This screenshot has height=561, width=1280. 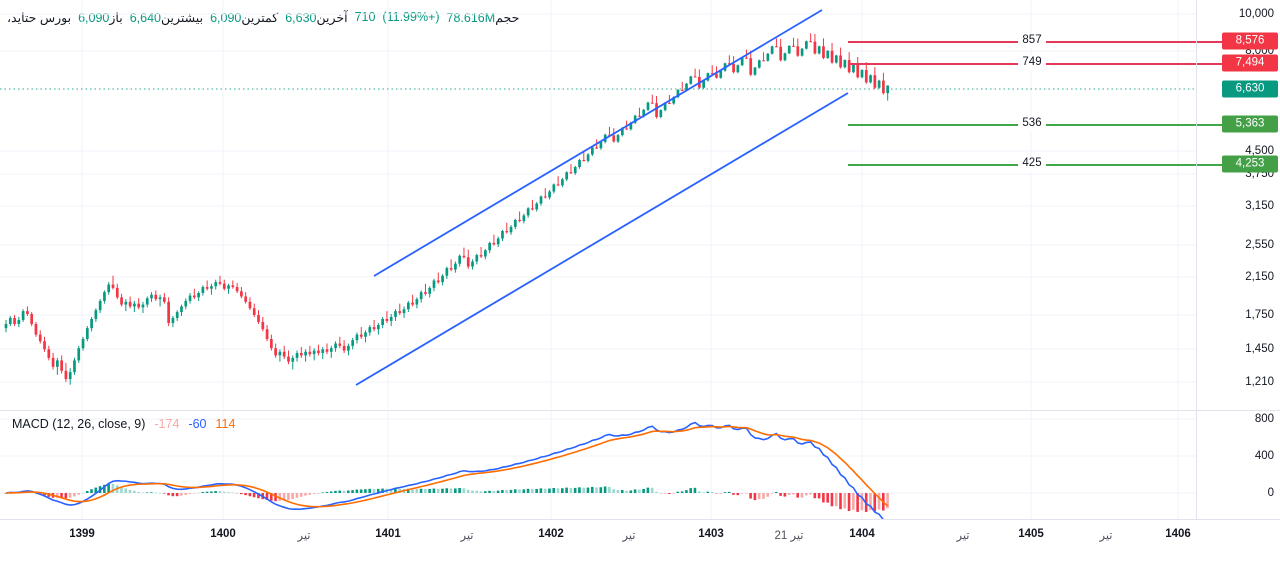 What do you see at coordinates (1259, 151) in the screenshot?
I see `price-tick: 4,500` at bounding box center [1259, 151].